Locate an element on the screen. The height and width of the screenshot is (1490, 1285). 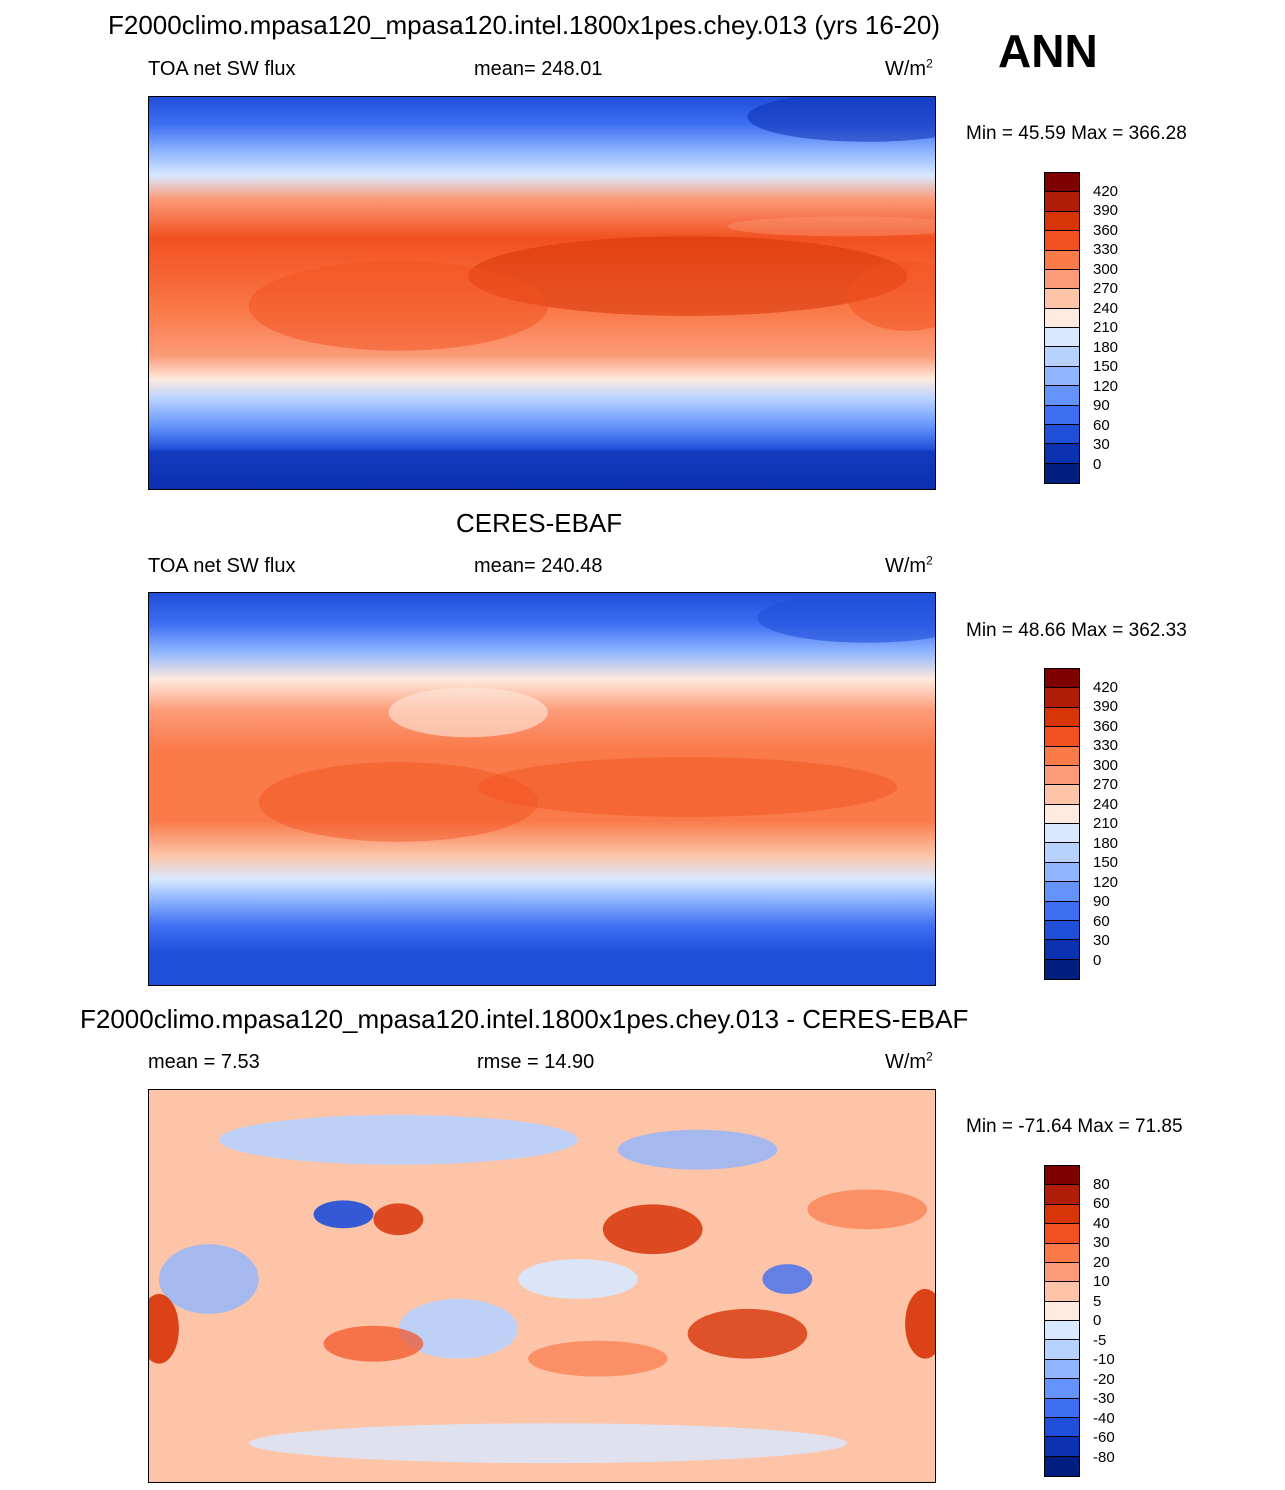
colorbar-label: 90 is located at coordinates (1101, 405).